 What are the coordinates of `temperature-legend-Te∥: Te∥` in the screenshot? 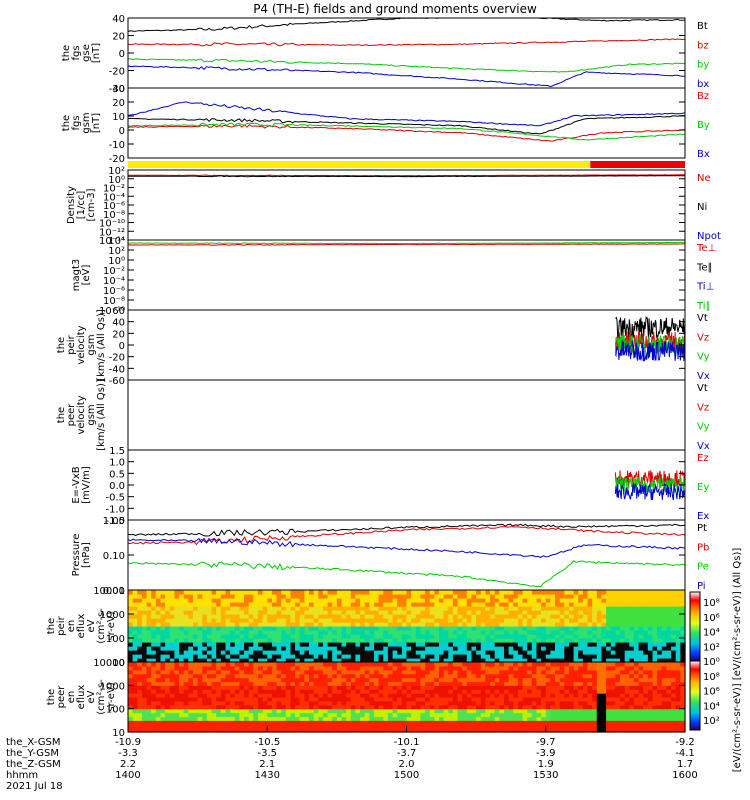 It's located at (704, 267).